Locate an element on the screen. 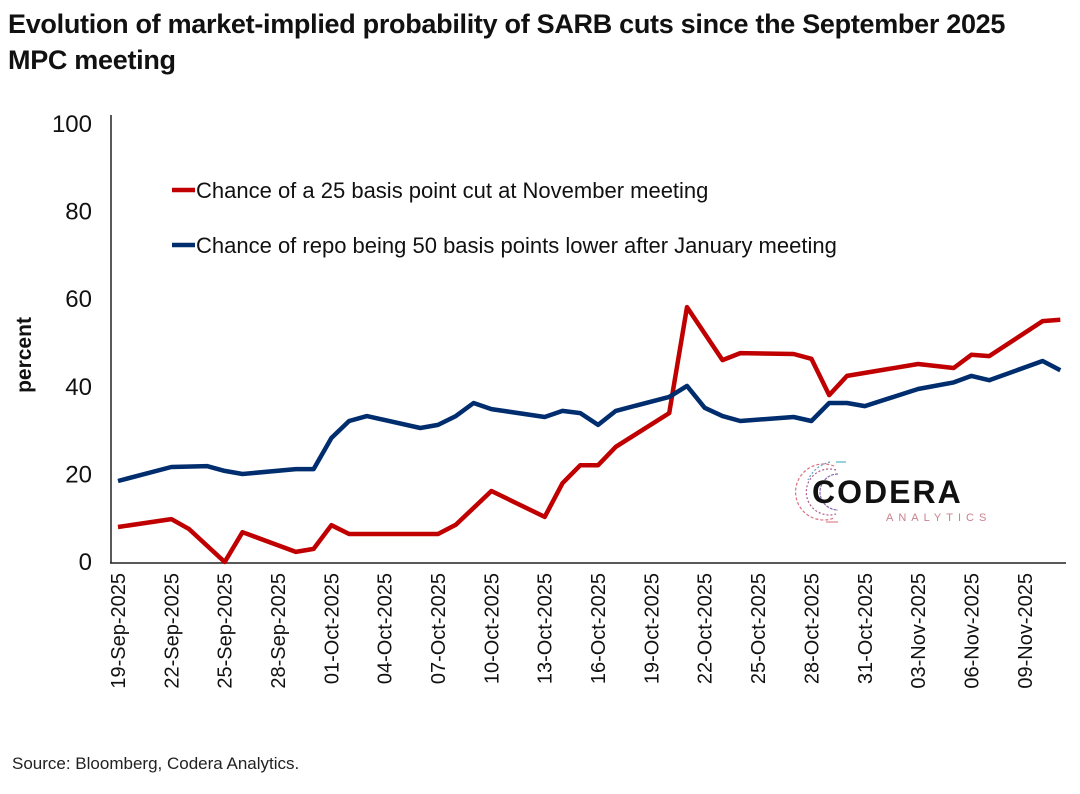  x-tick-label: 16-Oct-2025 is located at coordinates (599, 628).